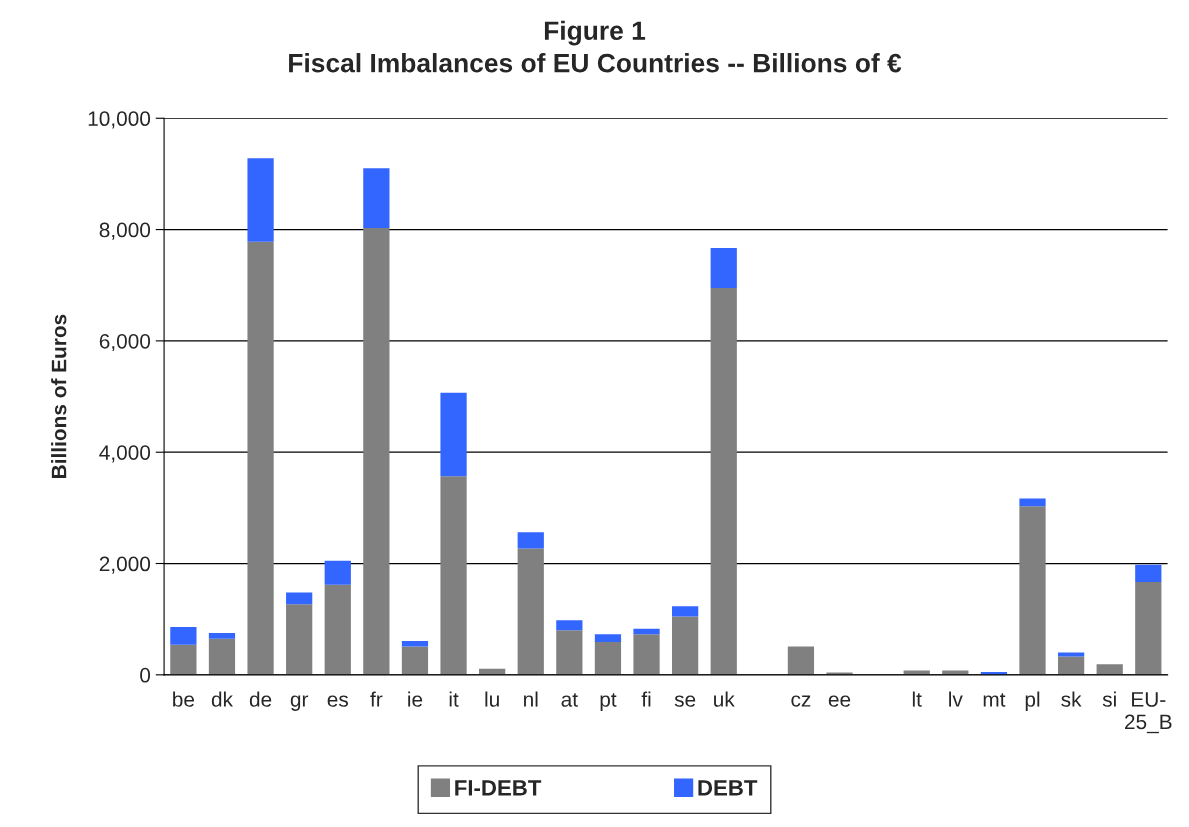  Describe the element at coordinates (184, 699) in the screenshot. I see `x-tick-label: be` at that location.